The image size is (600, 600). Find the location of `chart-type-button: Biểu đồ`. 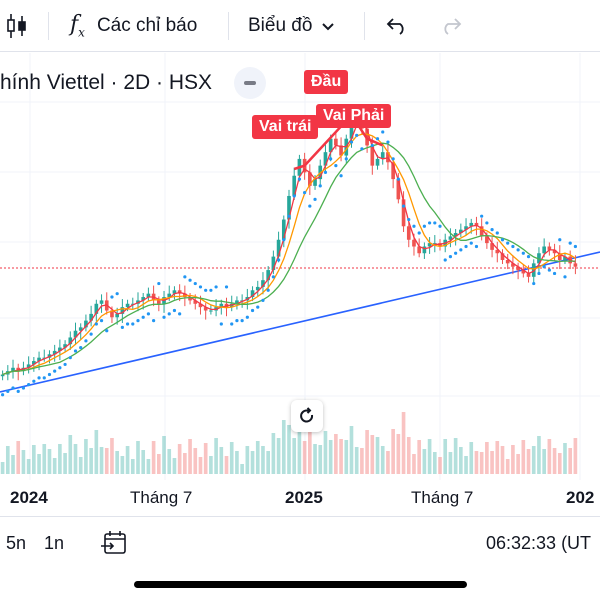

chart-type-button: Biểu đồ is located at coordinates (291, 26).